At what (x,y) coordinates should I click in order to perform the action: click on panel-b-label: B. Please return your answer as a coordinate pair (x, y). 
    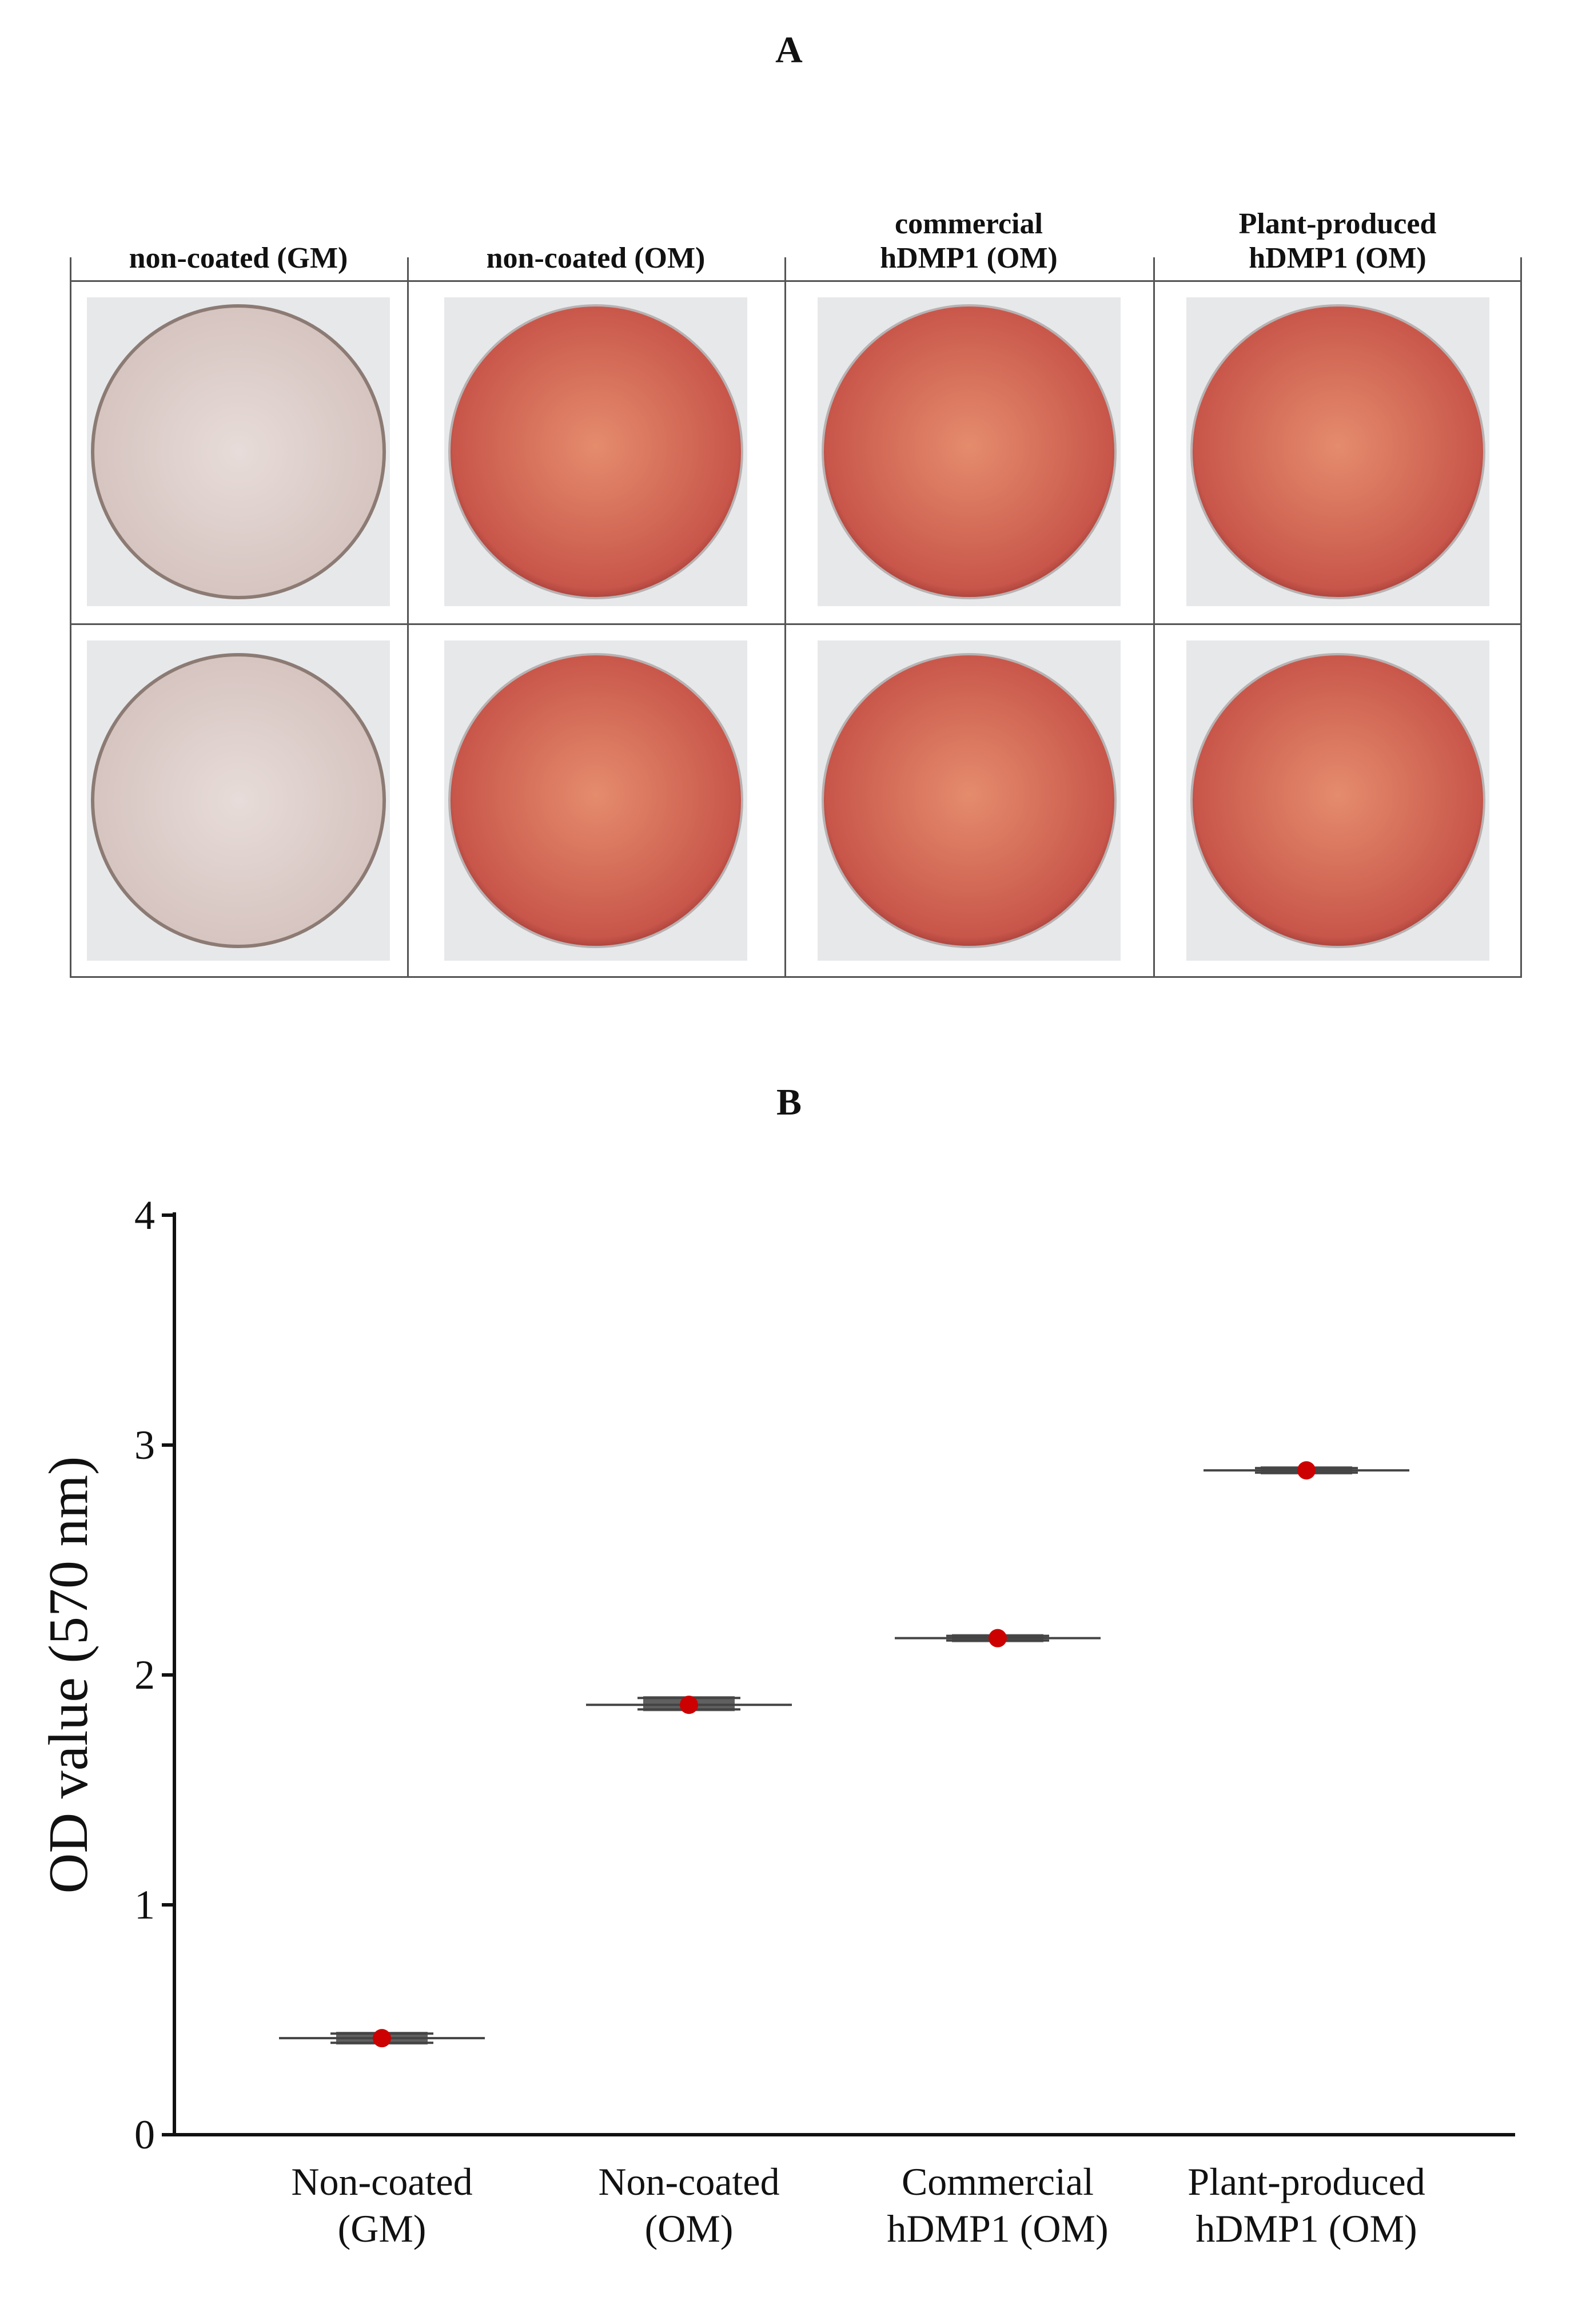
    Looking at the image, I should click on (789, 1102).